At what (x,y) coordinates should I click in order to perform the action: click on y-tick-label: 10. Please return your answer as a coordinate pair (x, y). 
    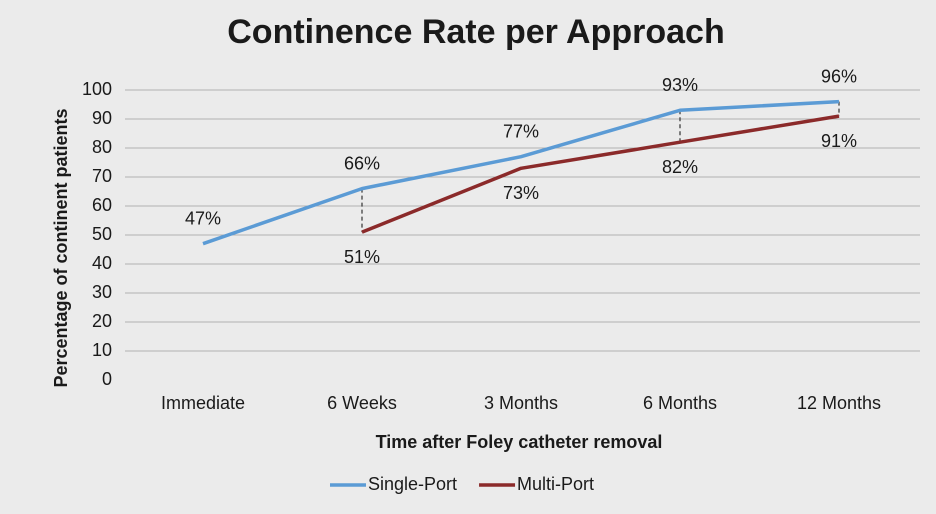
    Looking at the image, I should click on (102, 350).